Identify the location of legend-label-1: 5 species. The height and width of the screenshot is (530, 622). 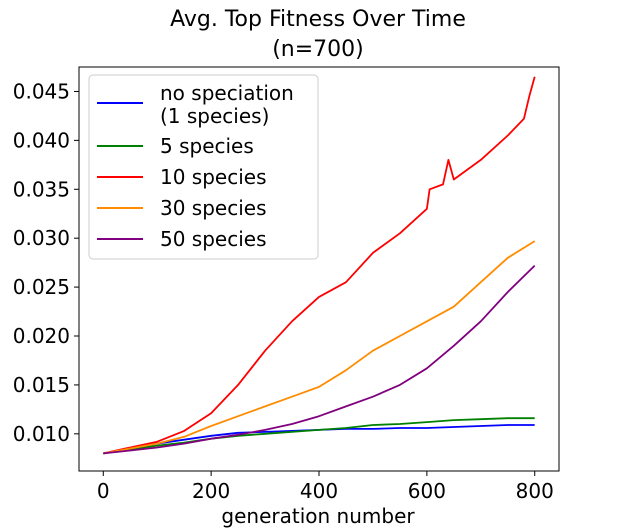
(207, 146).